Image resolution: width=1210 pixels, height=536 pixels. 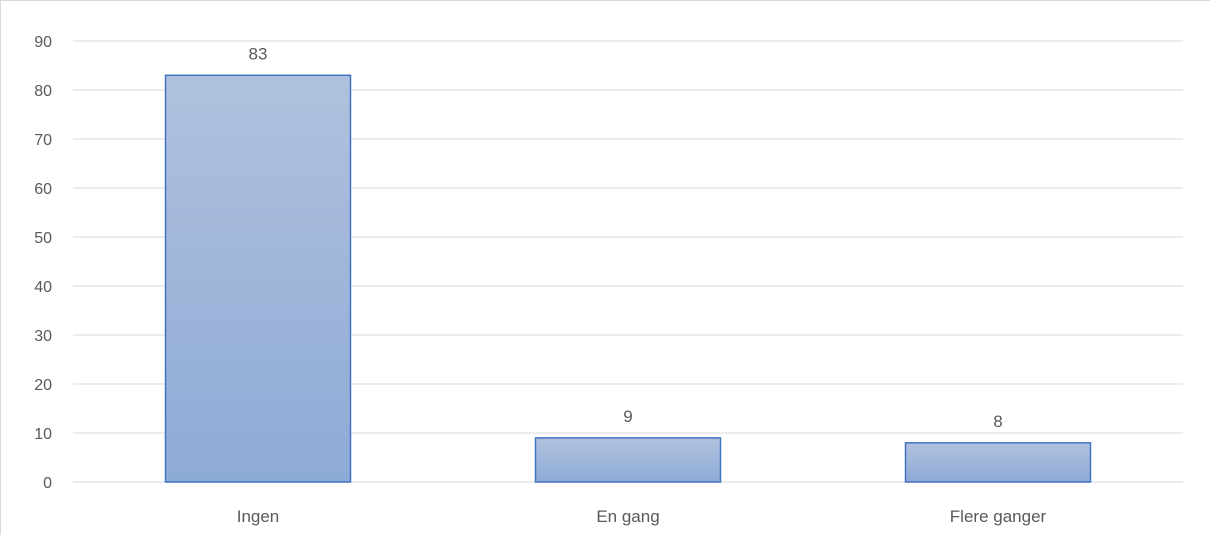 I want to click on y-tick-label: 60, so click(x=43, y=189).